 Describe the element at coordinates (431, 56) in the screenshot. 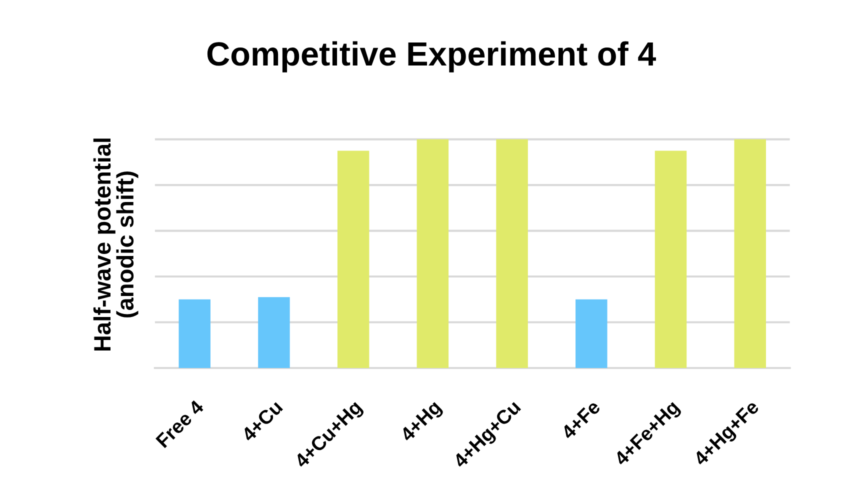

I see `chart-title: Competitive Experiment of 4` at that location.